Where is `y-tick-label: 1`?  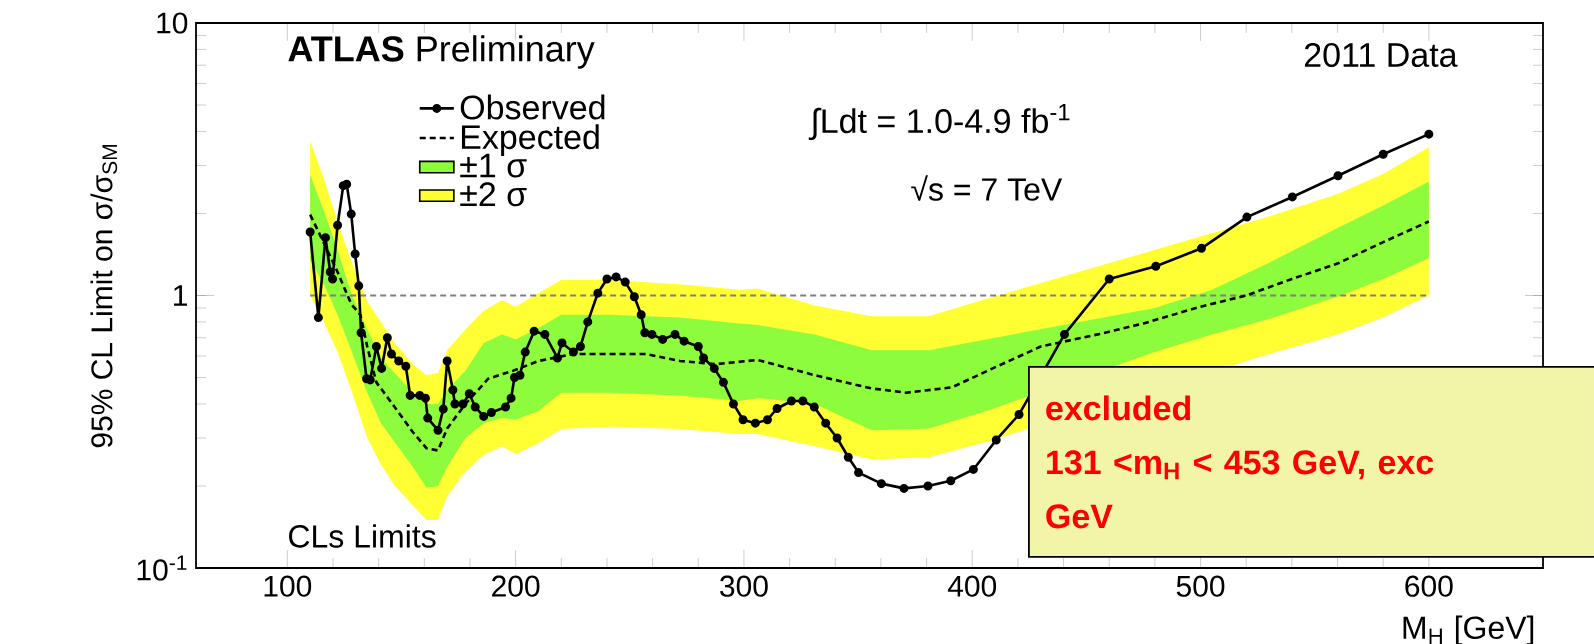 y-tick-label: 1 is located at coordinates (180, 295).